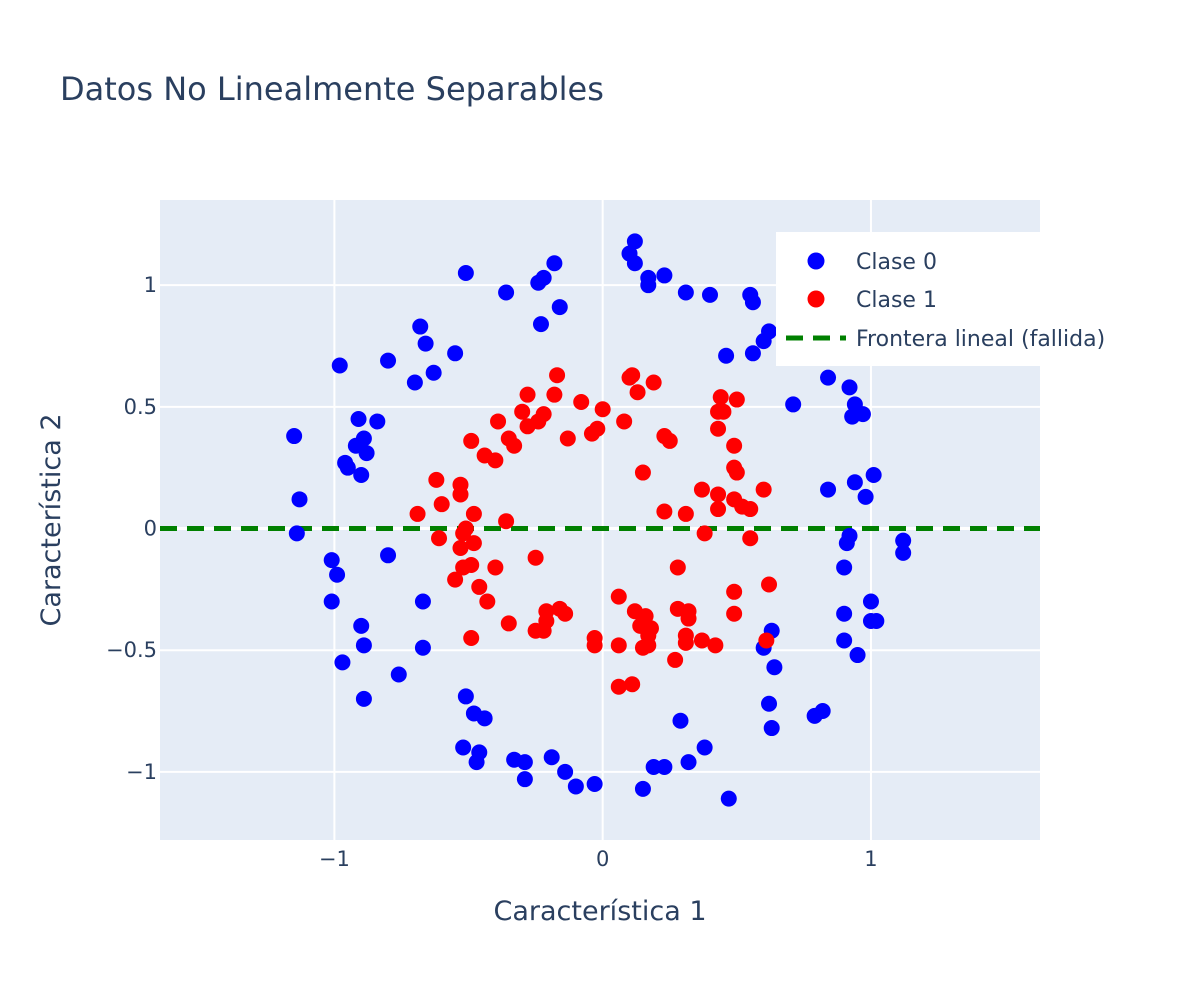  What do you see at coordinates (334, 859) in the screenshot?
I see `x-tick-label: −1` at bounding box center [334, 859].